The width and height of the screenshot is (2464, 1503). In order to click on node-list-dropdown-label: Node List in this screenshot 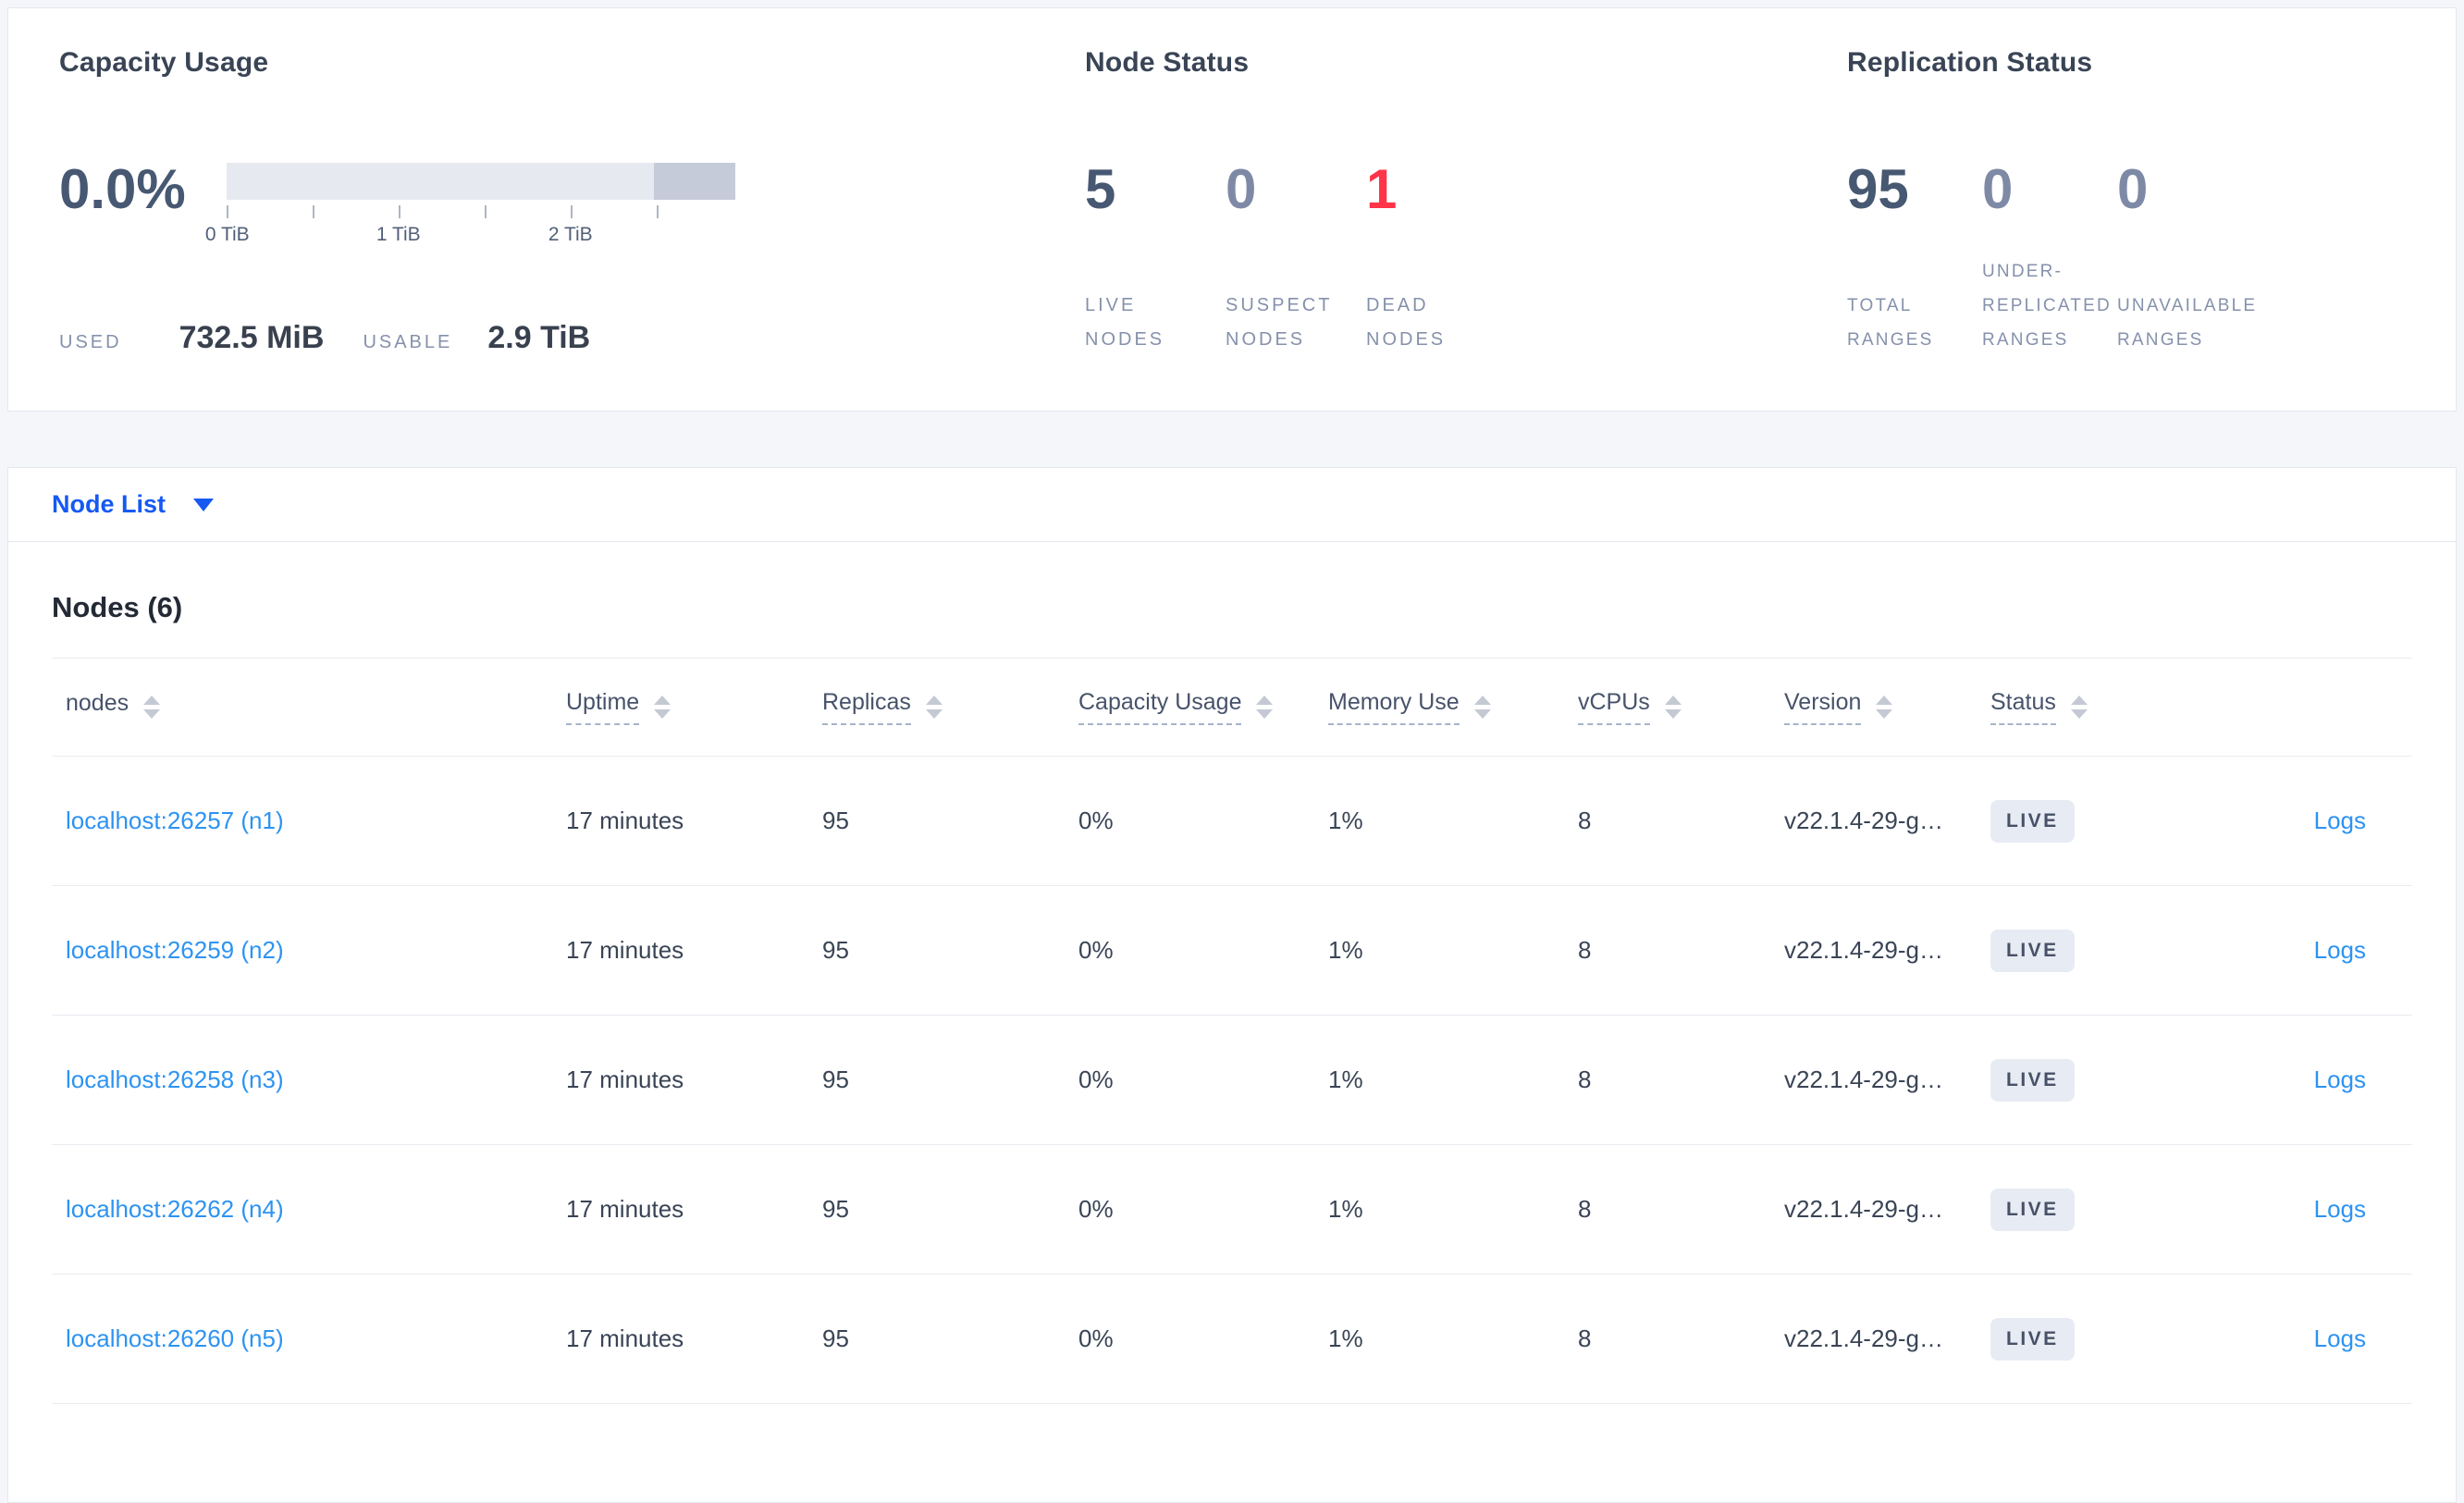, I will do `click(109, 504)`.